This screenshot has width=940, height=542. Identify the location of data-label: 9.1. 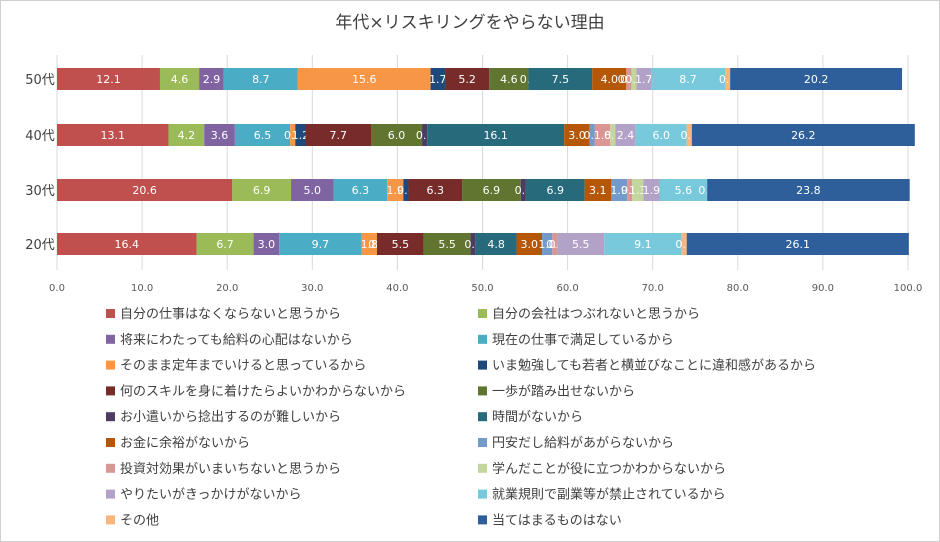
(643, 244).